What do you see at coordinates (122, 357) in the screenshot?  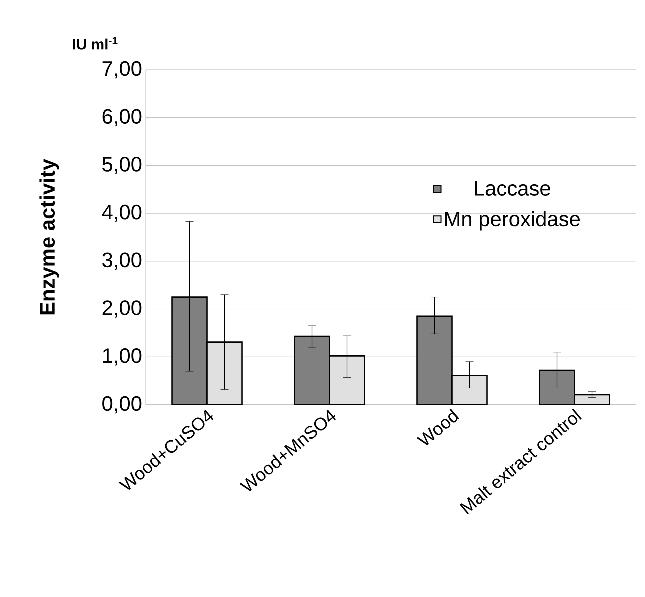 I see `y-tick-label: 1,00` at bounding box center [122, 357].